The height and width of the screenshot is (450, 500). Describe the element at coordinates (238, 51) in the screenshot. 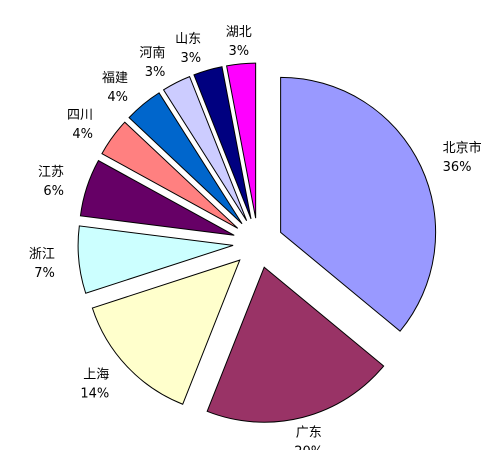

I see `slice-10-percent: 3%` at that location.